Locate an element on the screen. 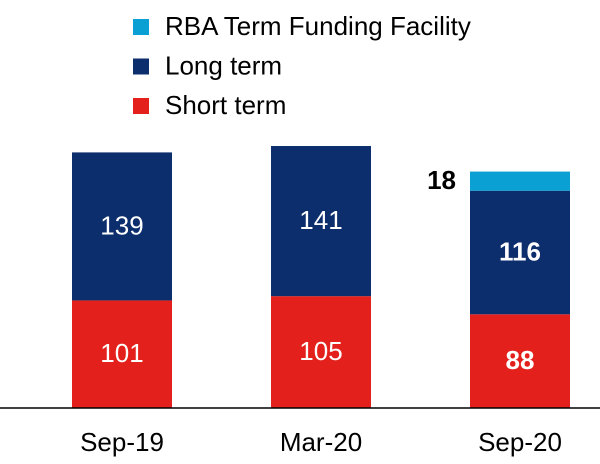  data-label: 88 is located at coordinates (520, 360).